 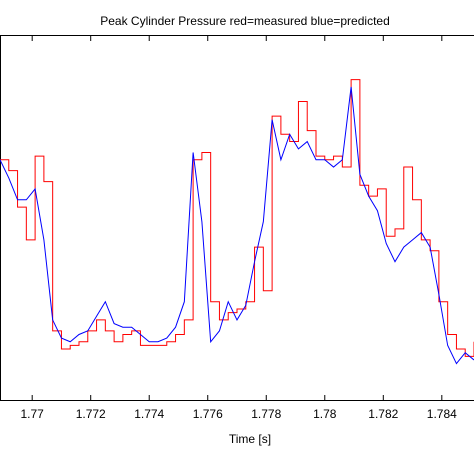 What do you see at coordinates (33, 414) in the screenshot?
I see `x-tick-label: 1.77` at bounding box center [33, 414].